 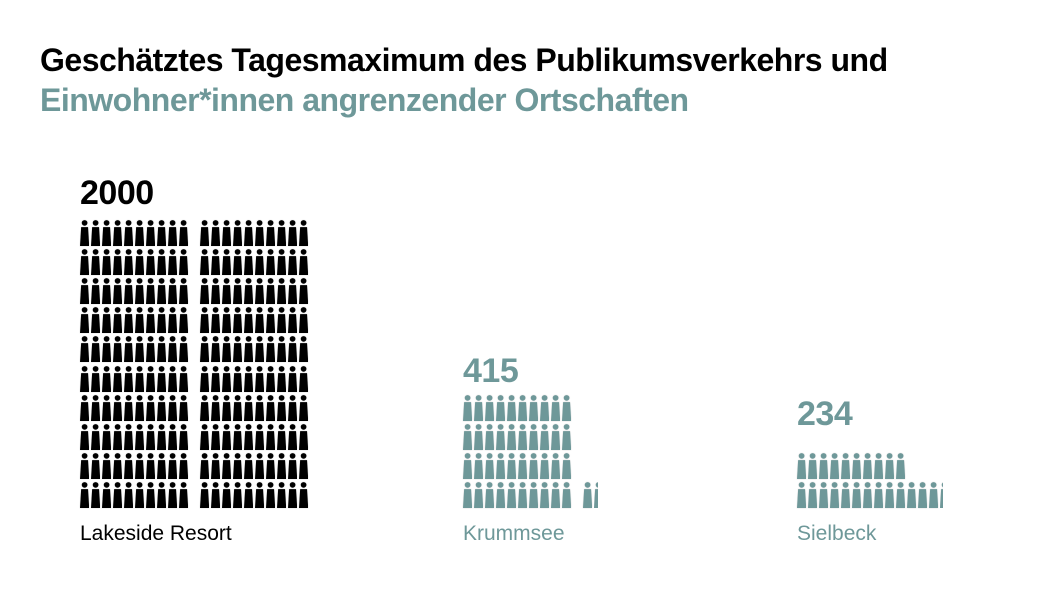 What do you see at coordinates (156, 533) in the screenshot?
I see `group-label-lakeside-resort: Lakeside Resort` at bounding box center [156, 533].